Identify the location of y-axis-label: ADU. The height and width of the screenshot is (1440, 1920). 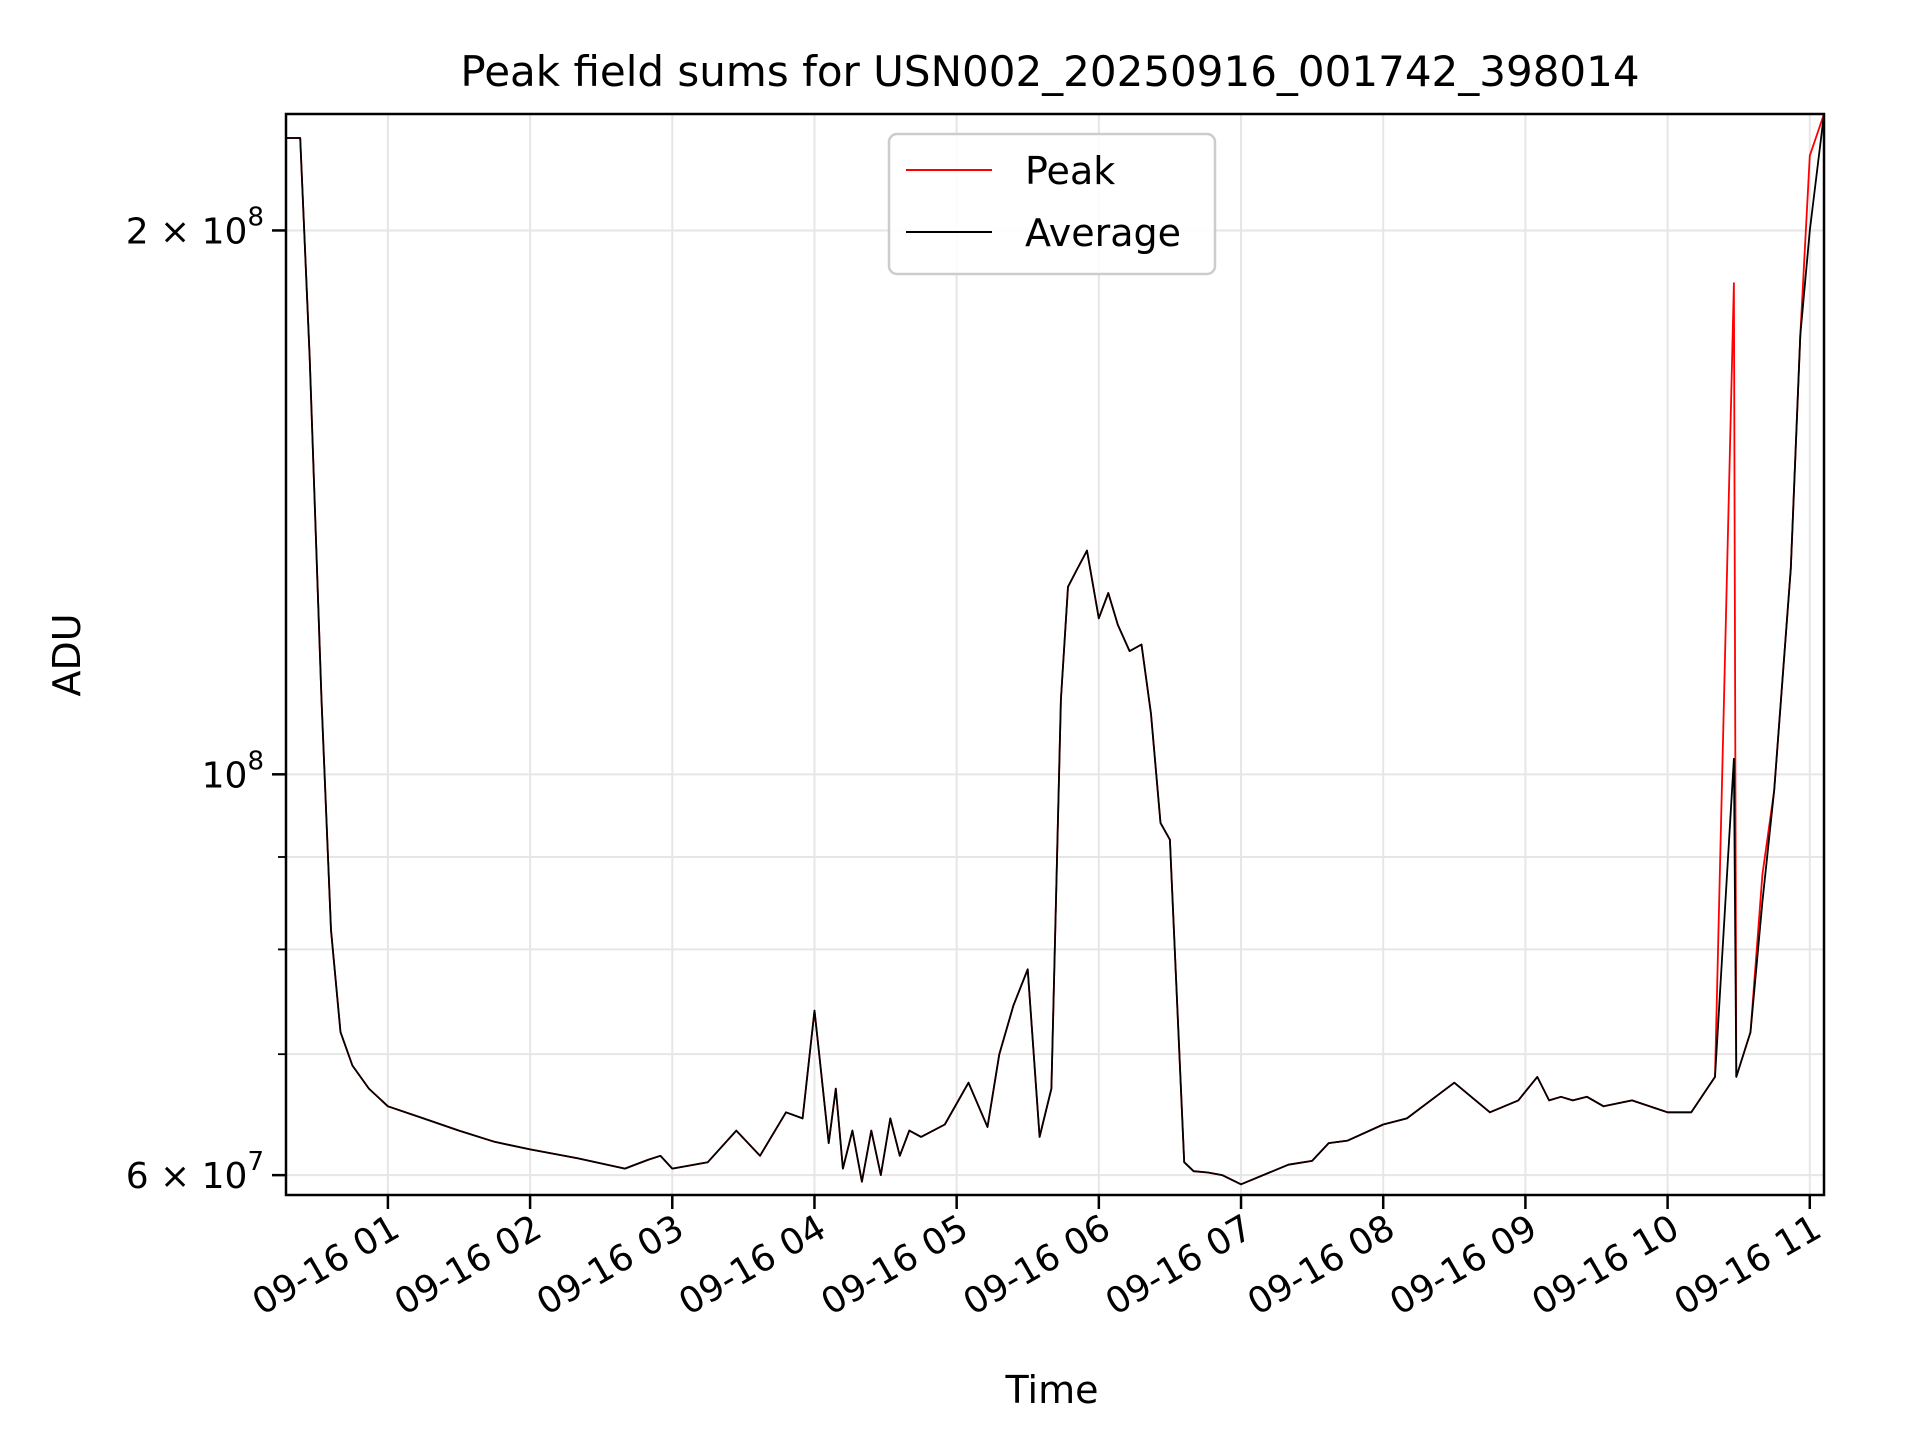
(67, 654).